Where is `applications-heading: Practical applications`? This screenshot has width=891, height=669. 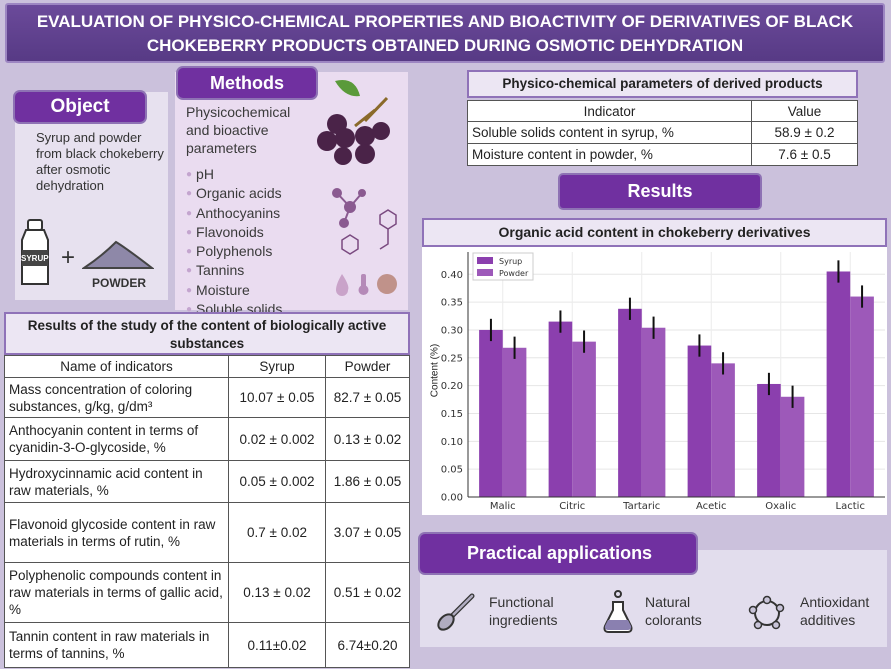
applications-heading: Practical applications is located at coordinates (558, 553).